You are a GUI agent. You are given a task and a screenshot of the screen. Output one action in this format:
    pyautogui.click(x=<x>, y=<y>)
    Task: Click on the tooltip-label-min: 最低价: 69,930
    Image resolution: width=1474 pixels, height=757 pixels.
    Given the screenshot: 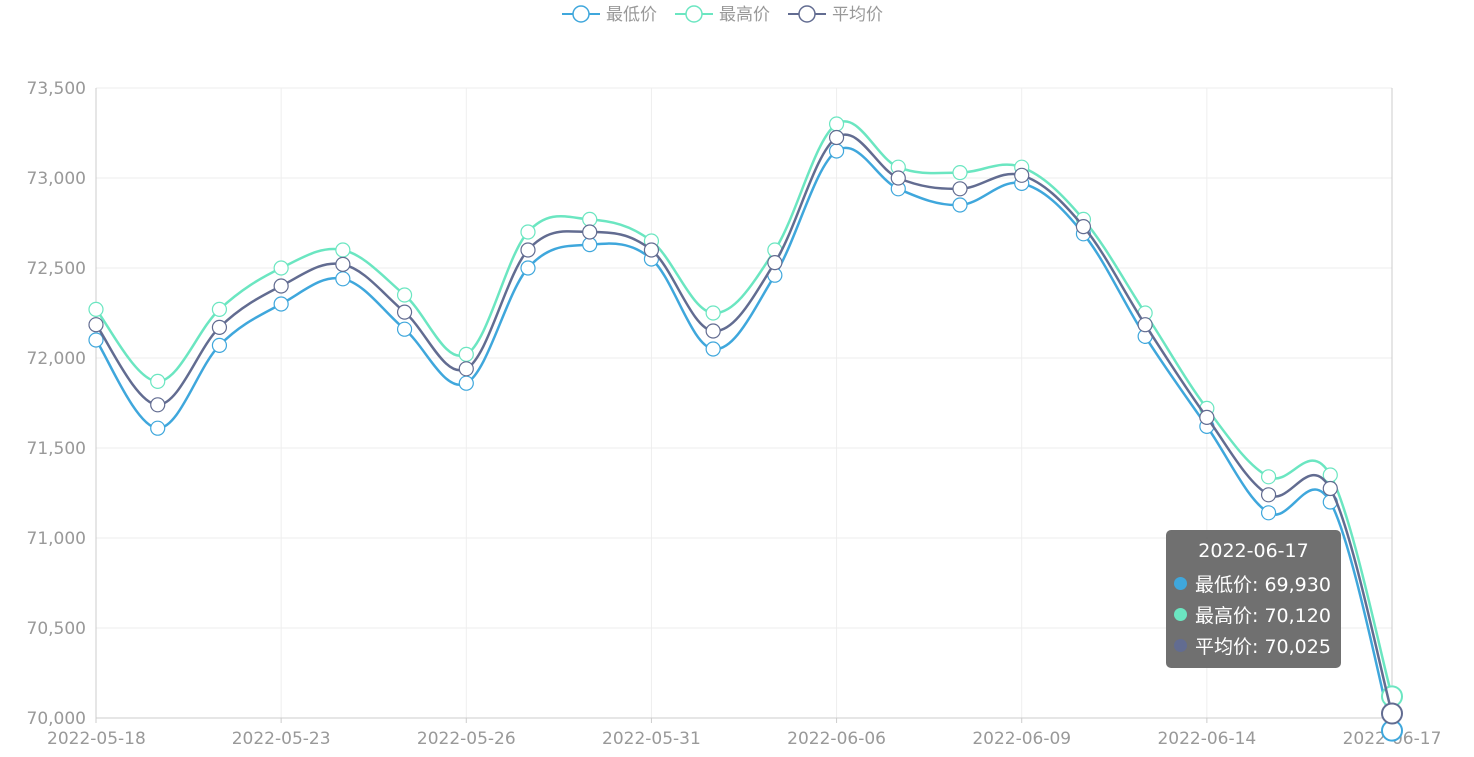 What is the action you would take?
    pyautogui.click(x=1263, y=585)
    